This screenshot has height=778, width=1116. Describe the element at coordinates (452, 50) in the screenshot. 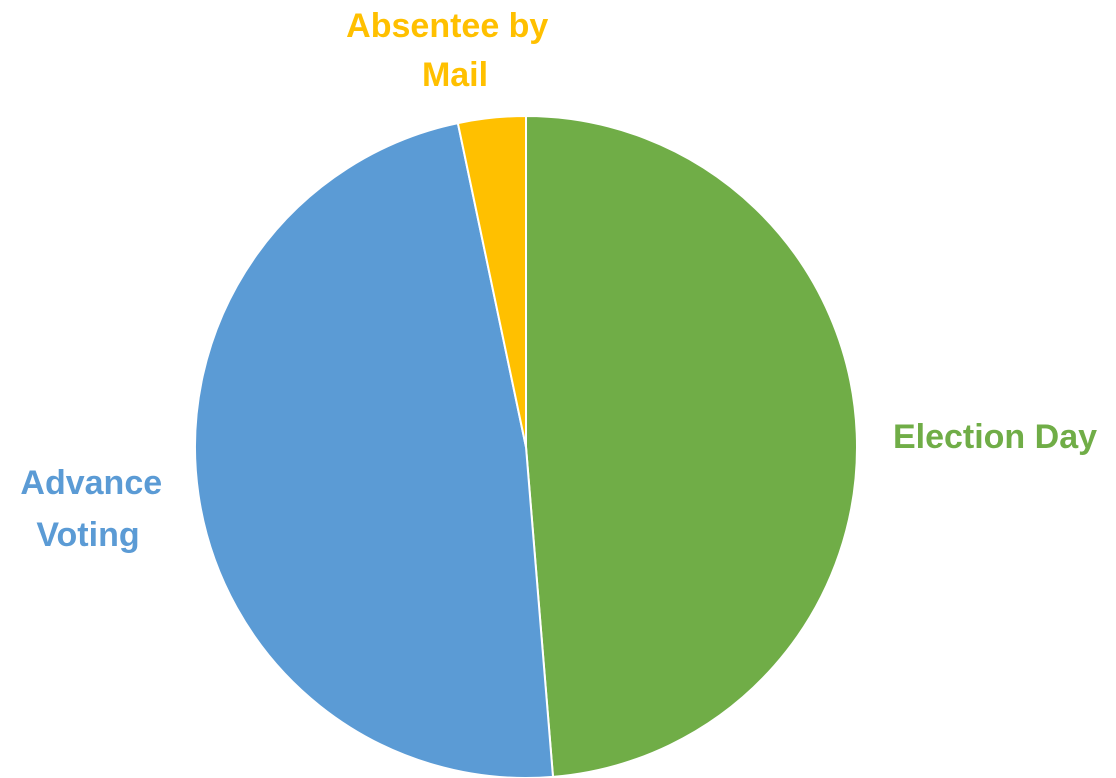

I see `label-absentee-by-mail: Absentee by Mail` at that location.